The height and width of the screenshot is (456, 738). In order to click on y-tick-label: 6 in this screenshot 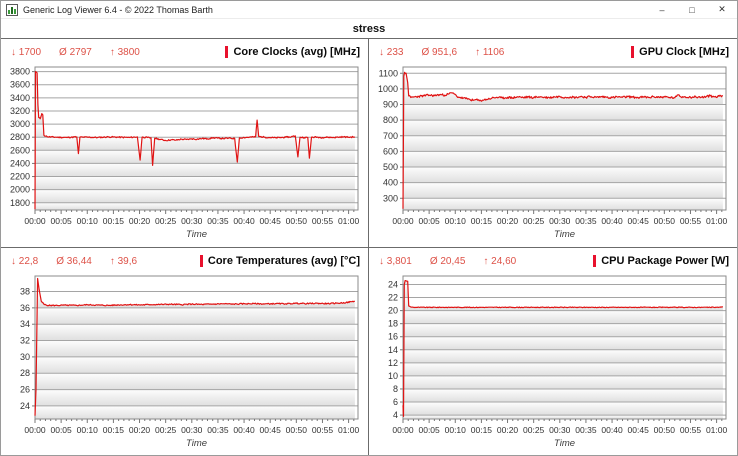, I will do `click(395, 402)`.